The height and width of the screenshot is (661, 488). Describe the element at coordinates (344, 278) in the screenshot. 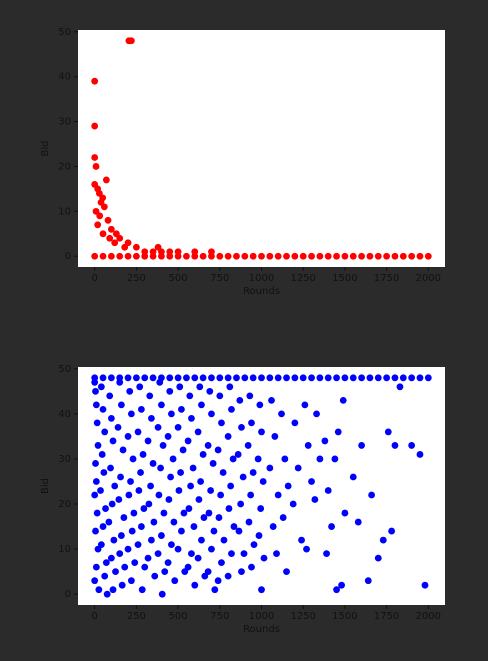

I see `x-tick-label: 1500` at that location.